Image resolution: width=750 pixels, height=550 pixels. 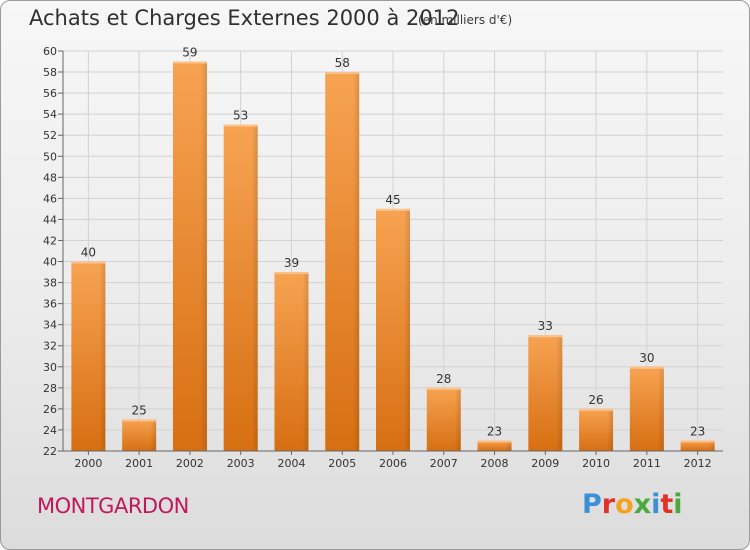 What do you see at coordinates (50, 93) in the screenshot?
I see `y-tick-label: 56` at bounding box center [50, 93].